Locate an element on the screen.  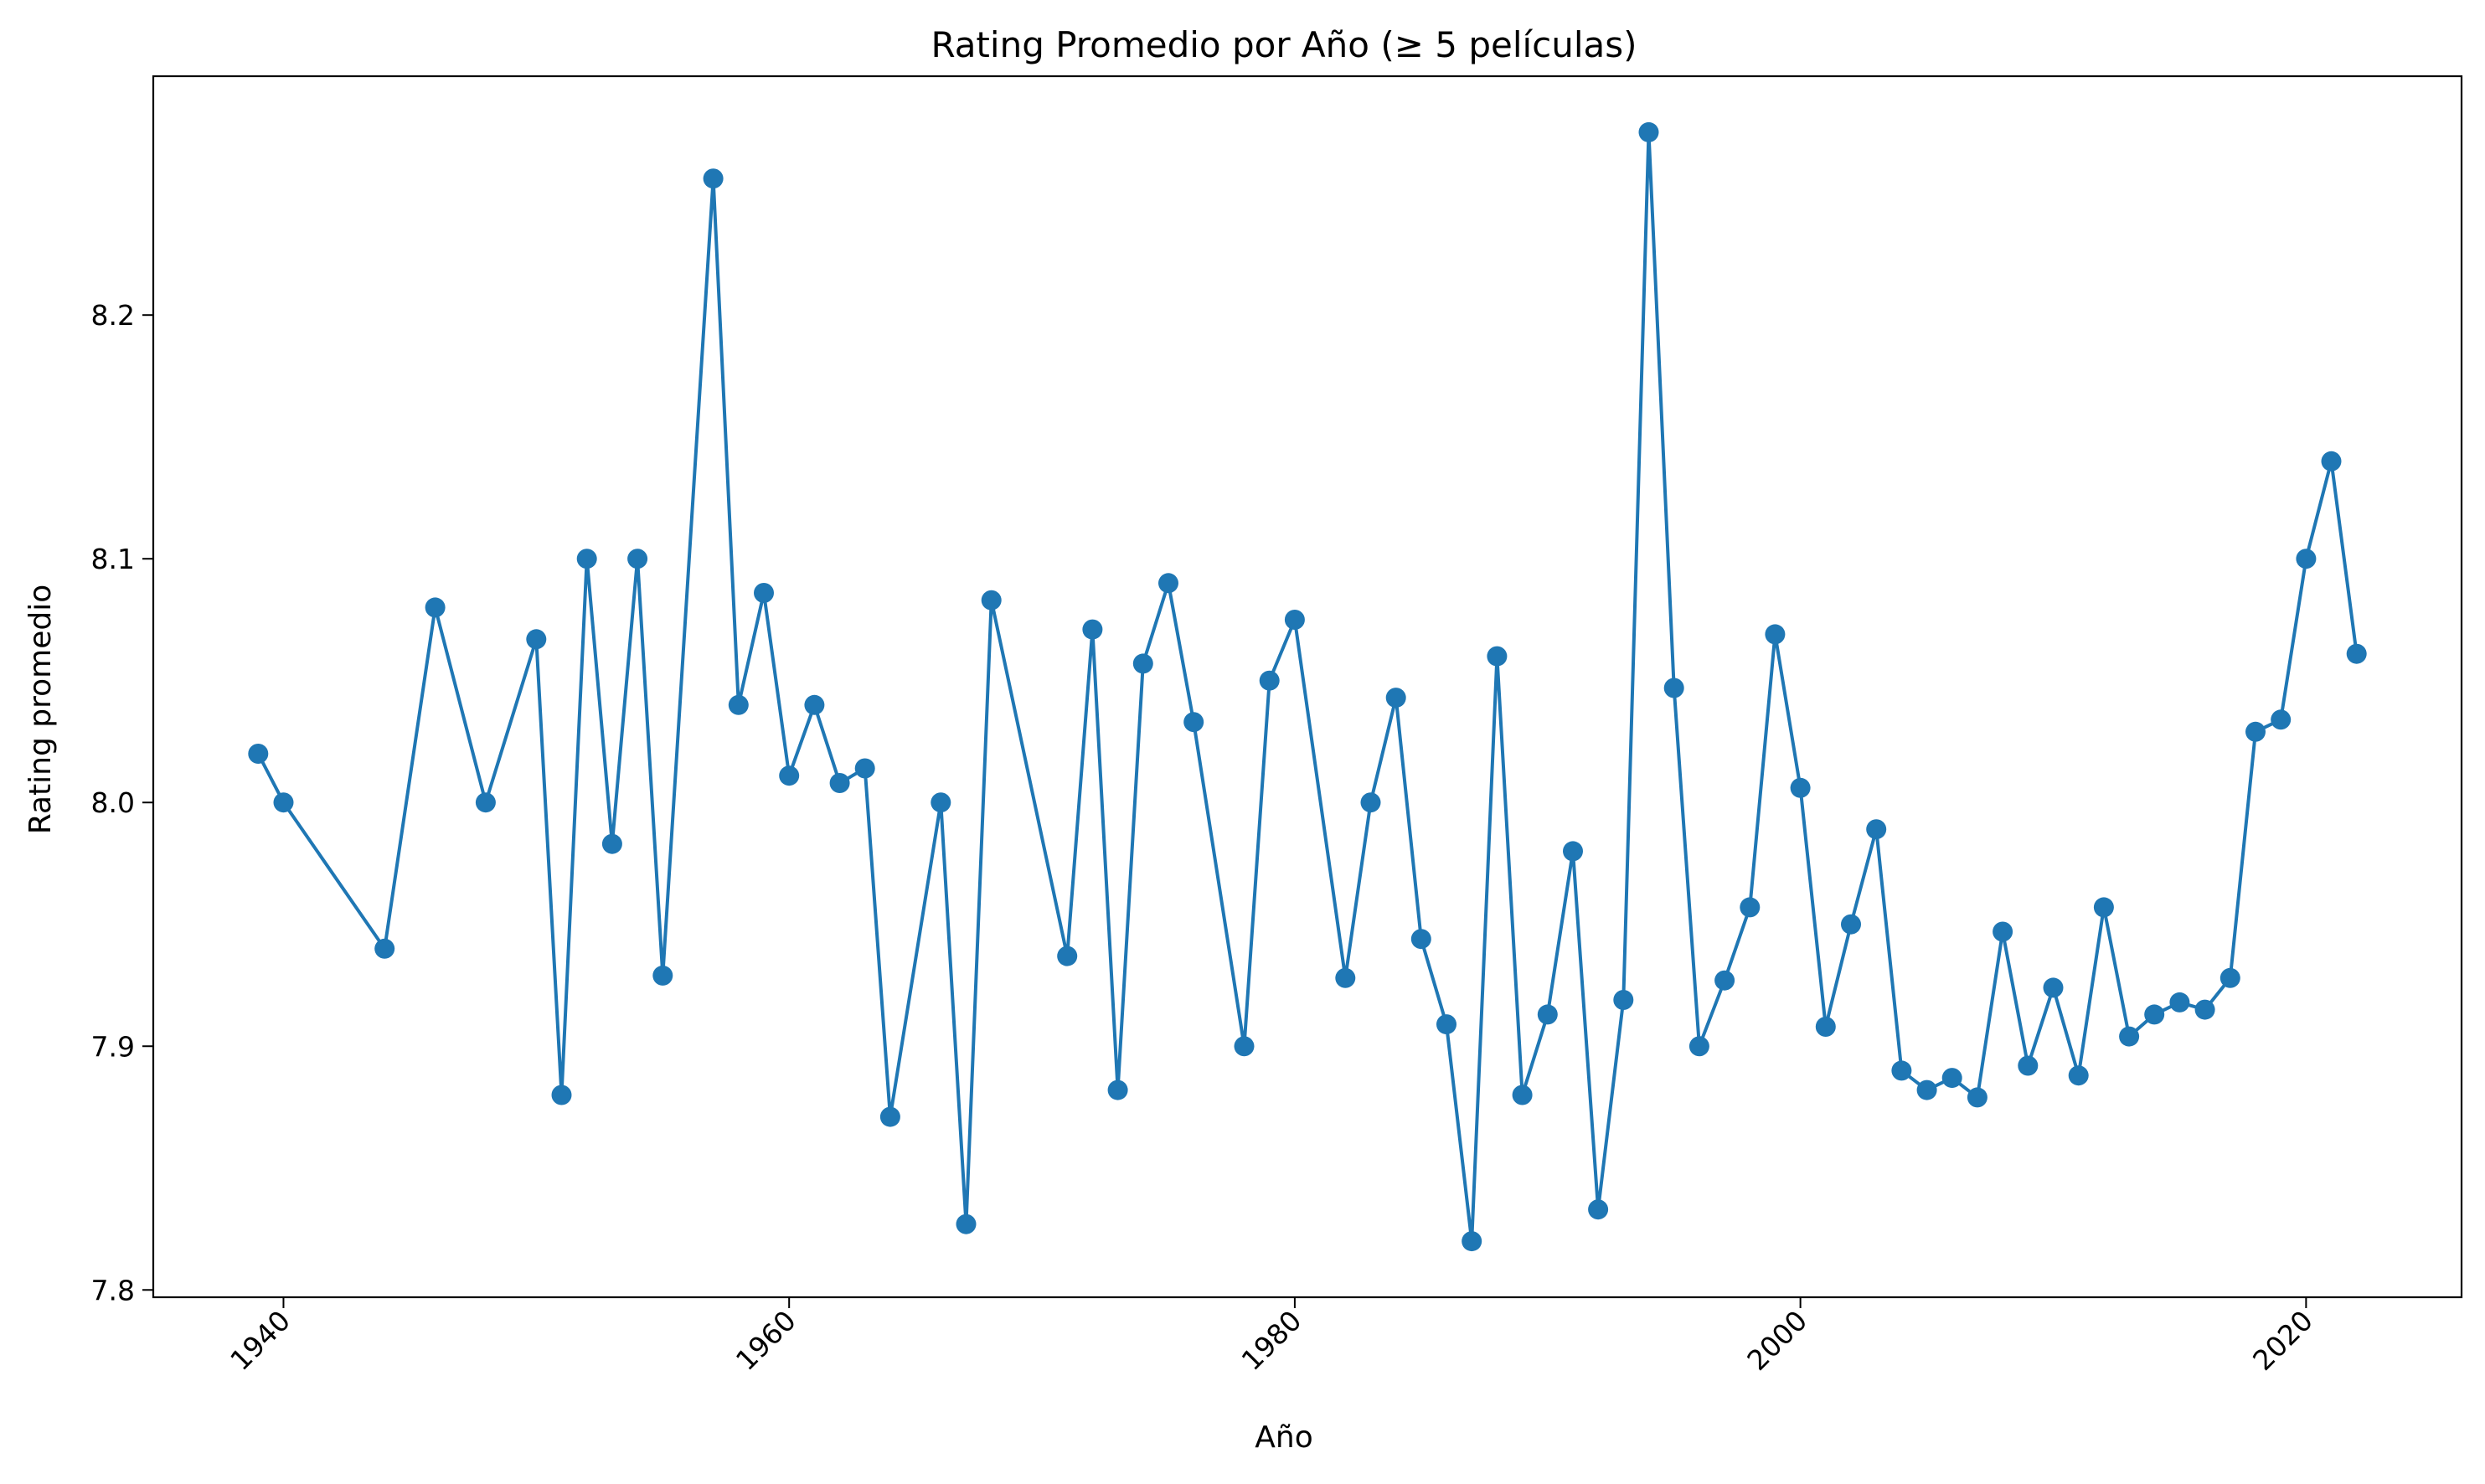
y-tick-label: 8.1 is located at coordinates (113, 559).